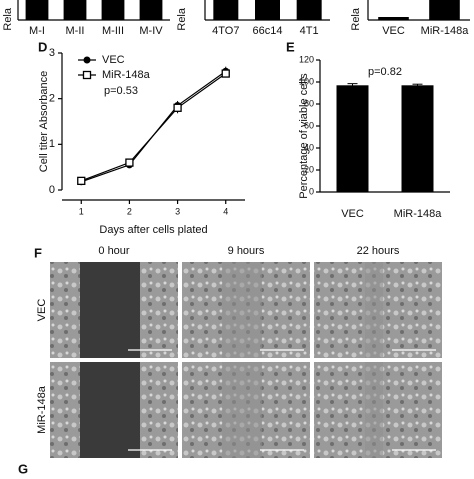 This screenshot has width=474, height=479. What do you see at coordinates (151, 31) in the screenshot?
I see `x-tick-label: M-IV` at bounding box center [151, 31].